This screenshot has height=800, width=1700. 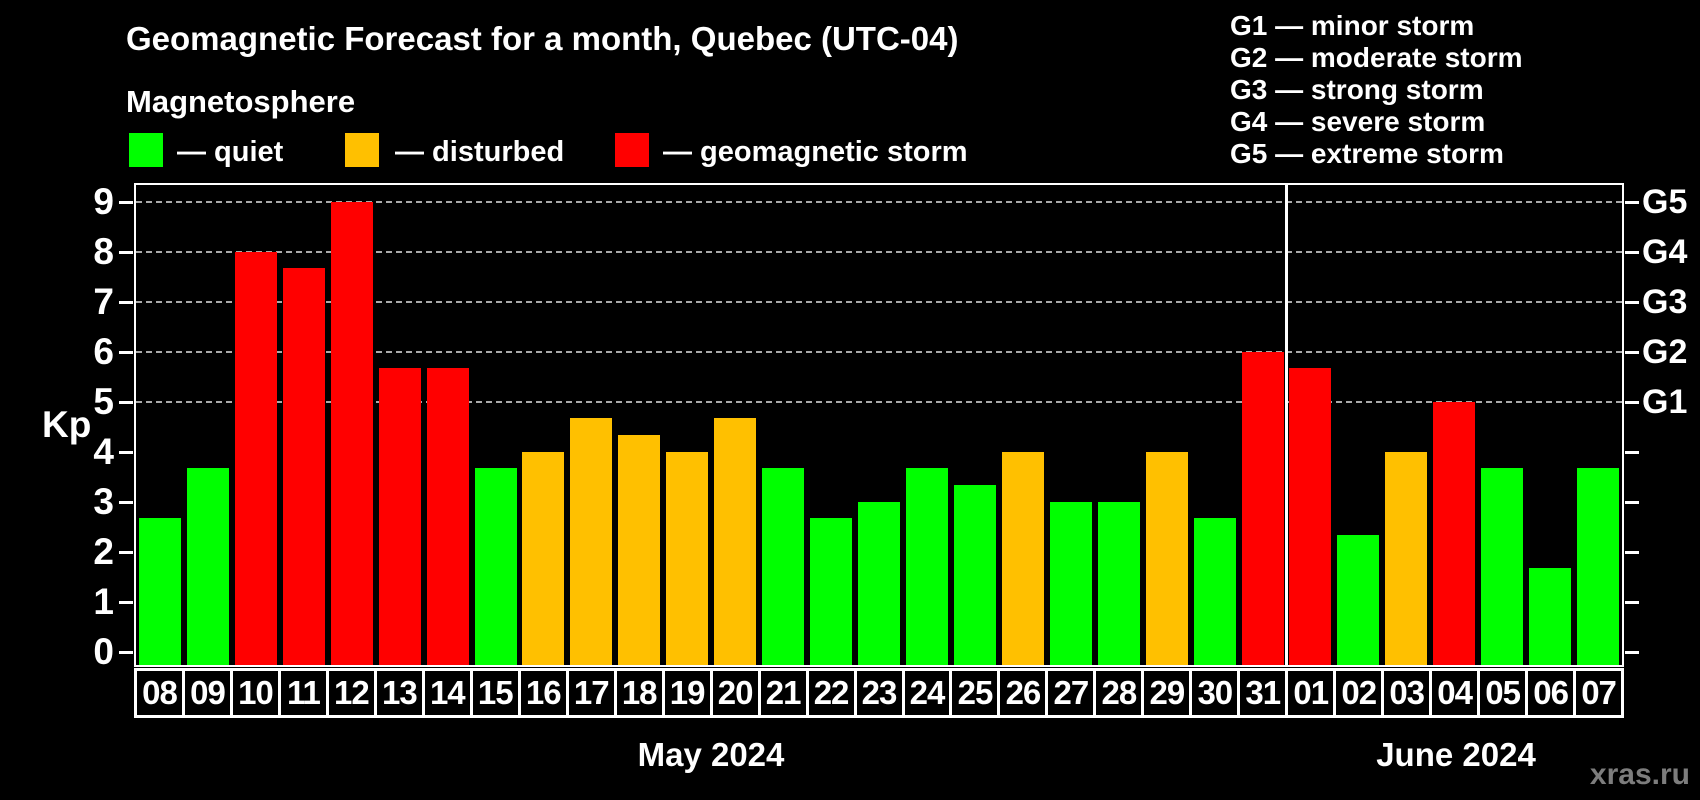 What do you see at coordinates (351, 693) in the screenshot?
I see `day-label-12: 12` at bounding box center [351, 693].